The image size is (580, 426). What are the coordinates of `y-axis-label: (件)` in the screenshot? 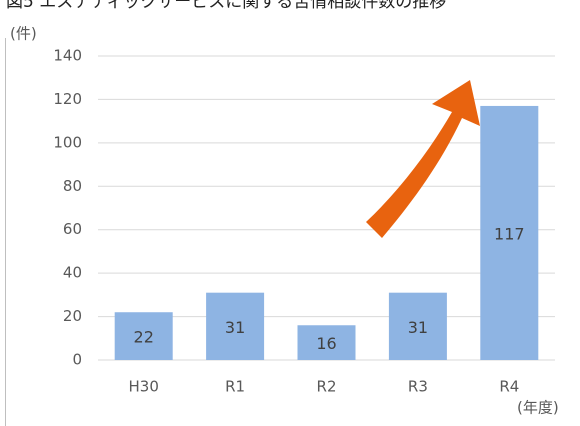 It's located at (23, 34).